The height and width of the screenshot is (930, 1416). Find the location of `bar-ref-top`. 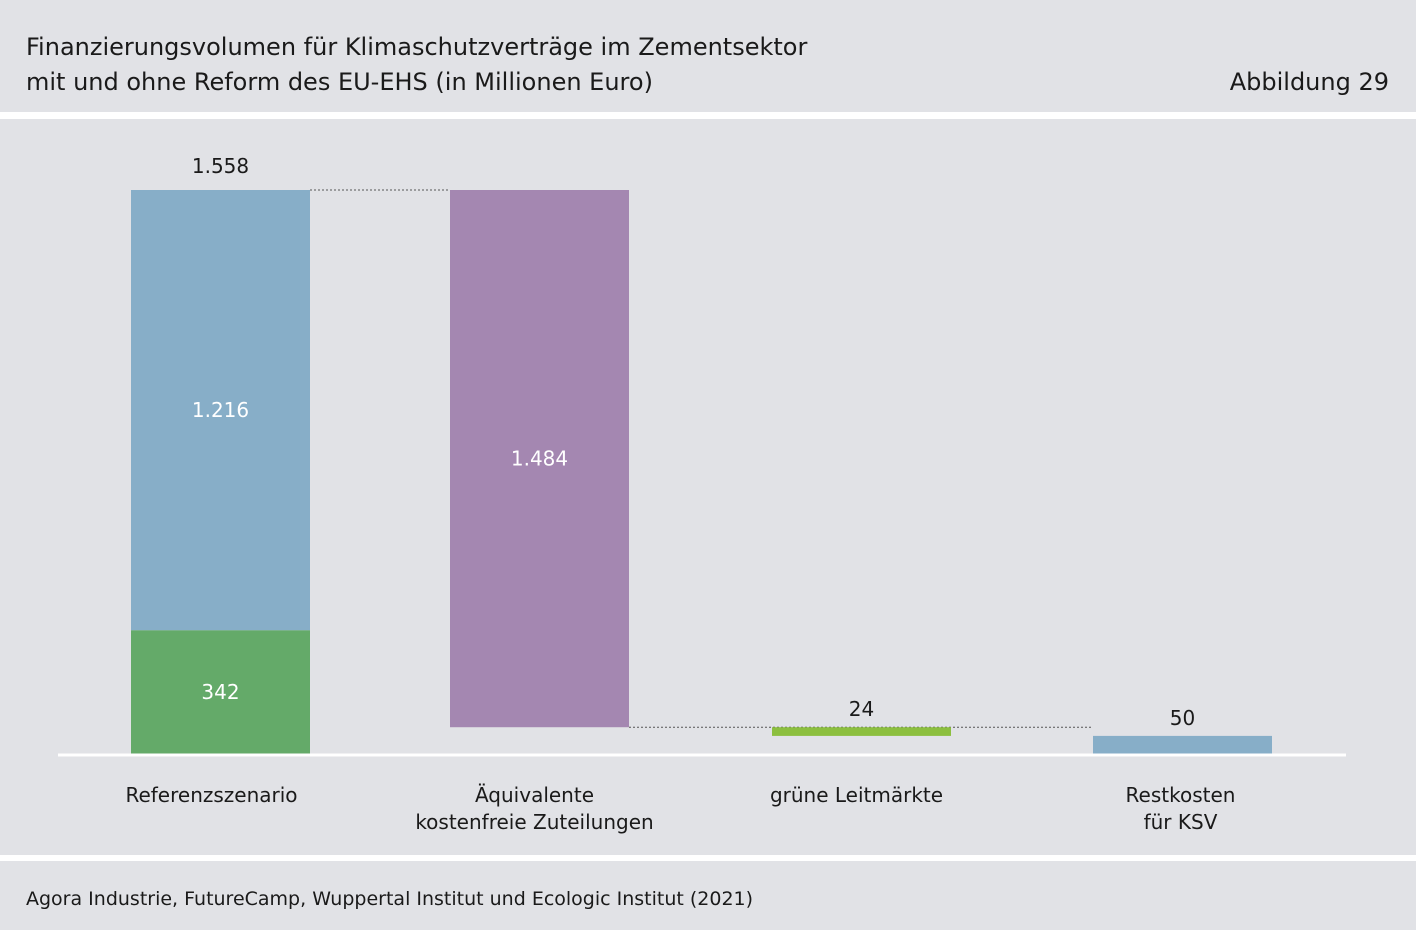

bar-ref-top is located at coordinates (220, 410).